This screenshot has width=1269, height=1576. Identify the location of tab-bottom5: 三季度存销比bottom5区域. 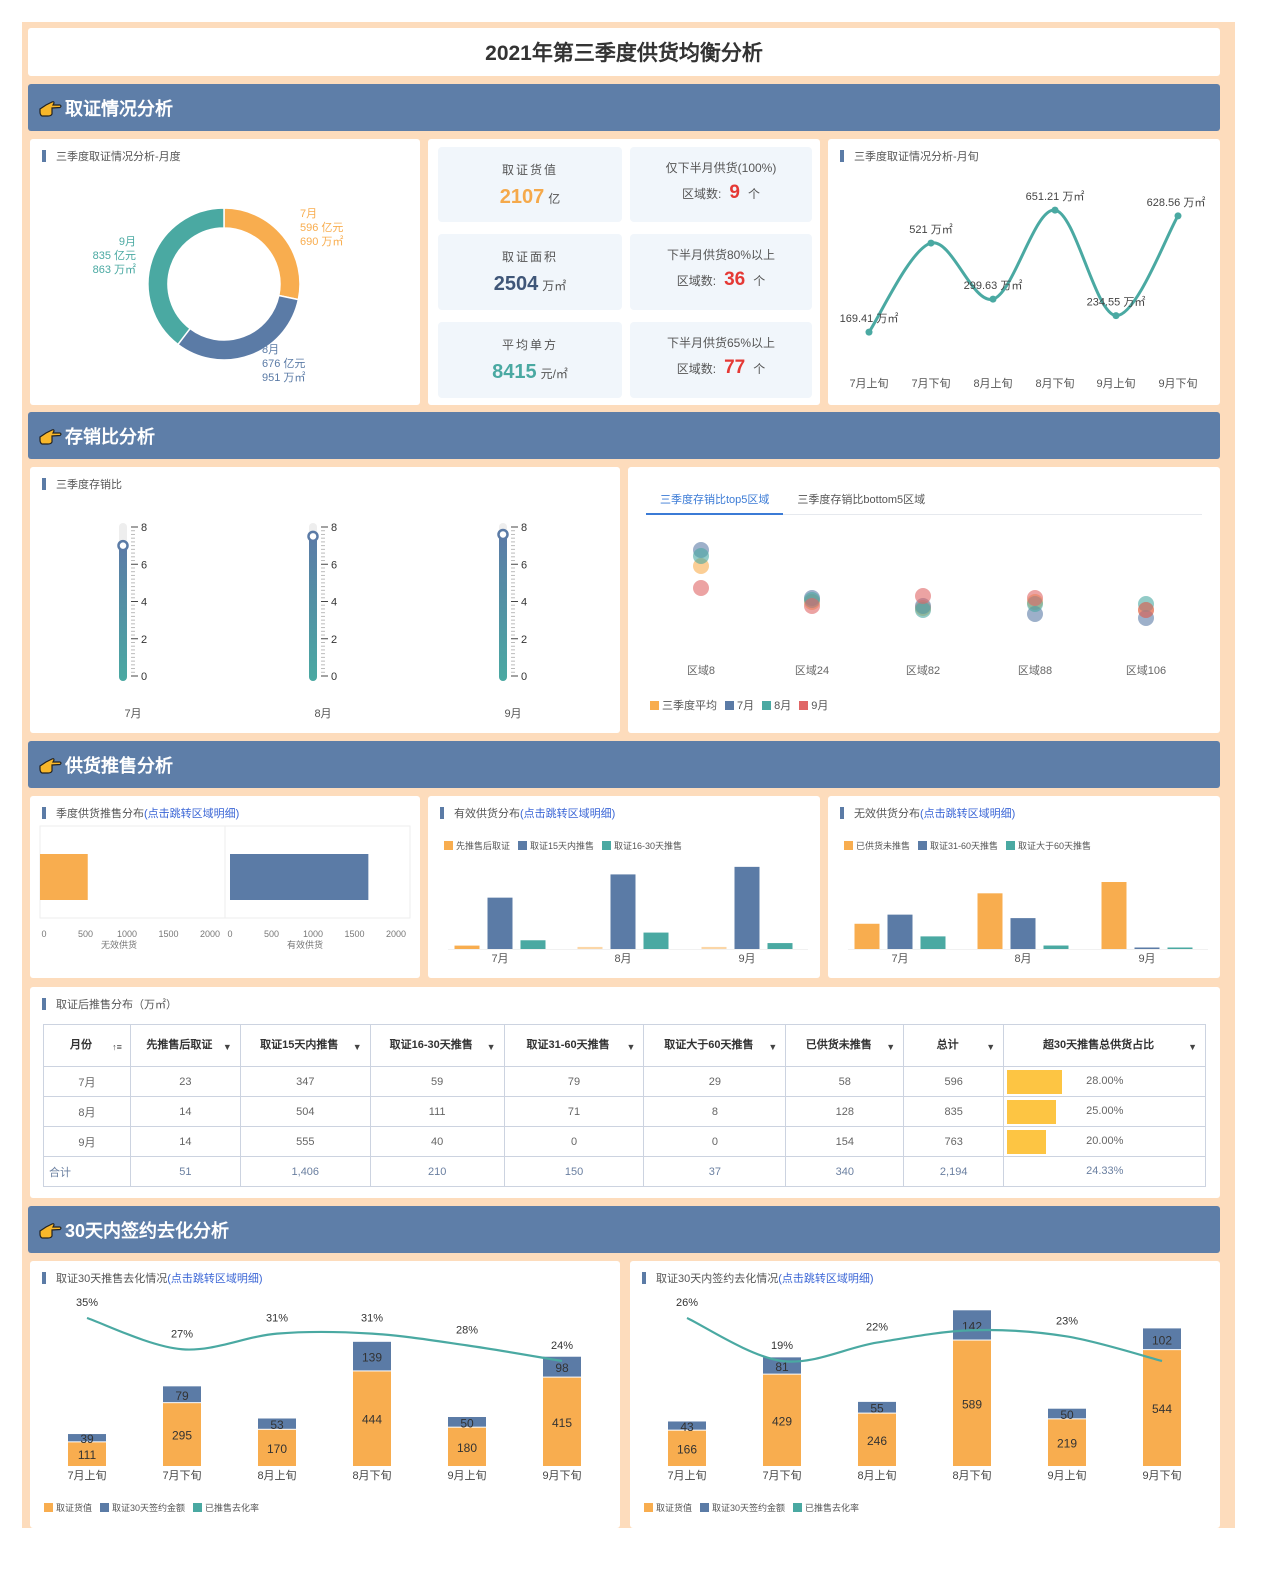
(861, 500).